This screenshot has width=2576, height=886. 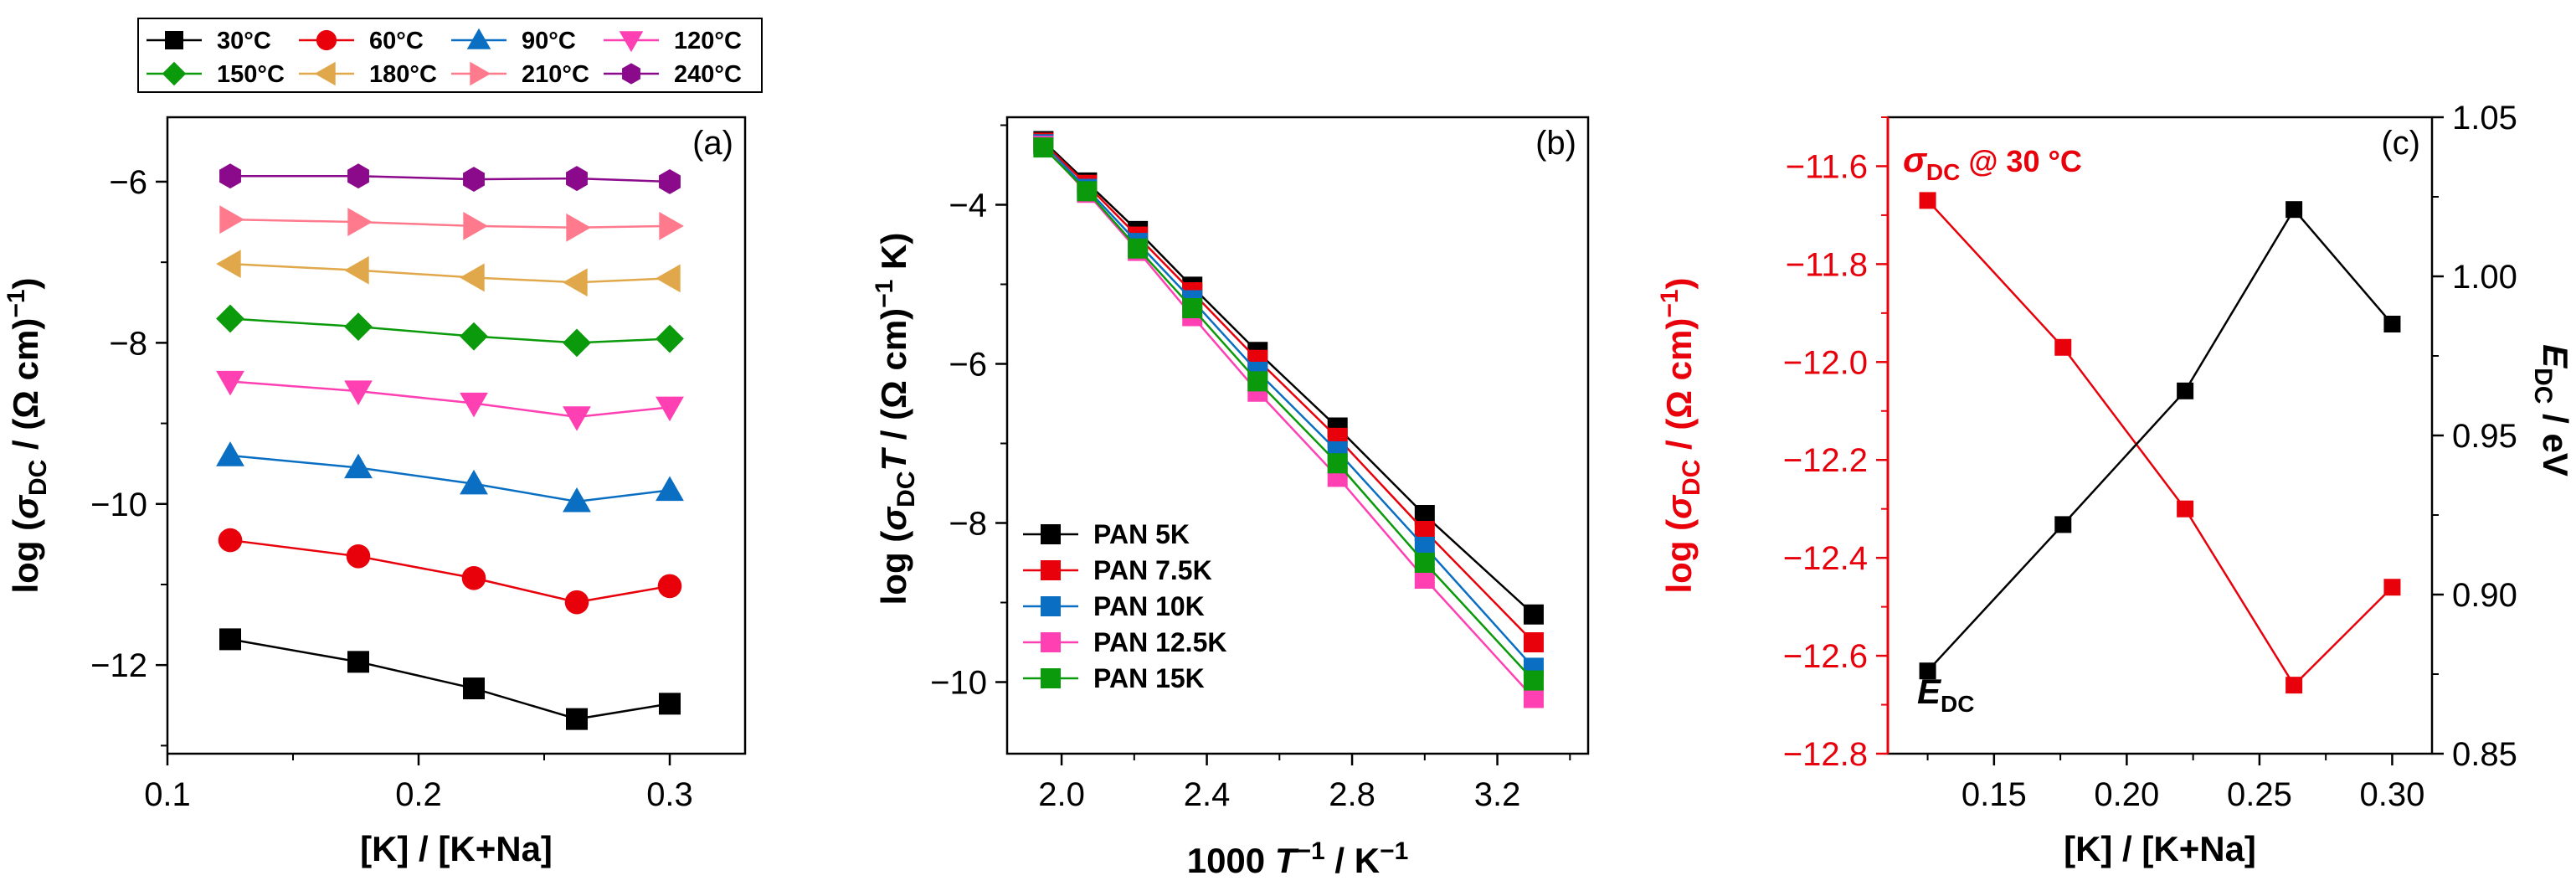 I want to click on y-left-tick-label: −12.8, so click(x=1826, y=754).